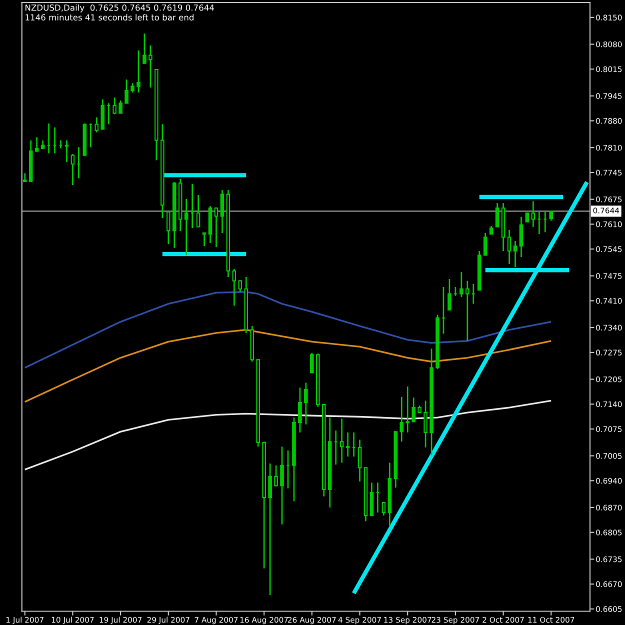 The height and width of the screenshot is (625, 625). What do you see at coordinates (110, 17) in the screenshot?
I see `annotation: 1146 minutes 41 seconds left to bar end` at bounding box center [110, 17].